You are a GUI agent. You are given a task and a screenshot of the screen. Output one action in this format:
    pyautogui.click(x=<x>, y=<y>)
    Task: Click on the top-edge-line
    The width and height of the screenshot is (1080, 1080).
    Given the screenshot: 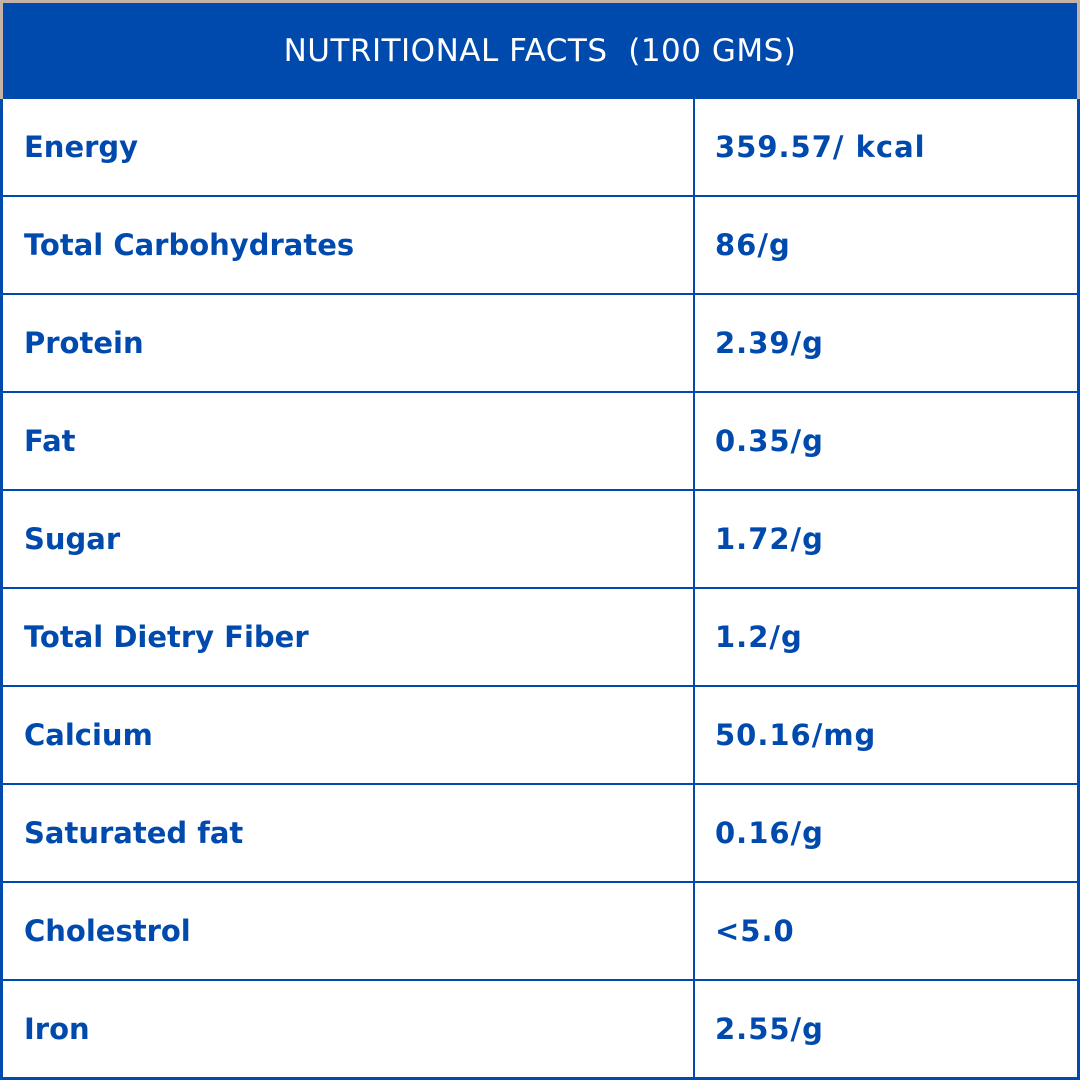 What is the action you would take?
    pyautogui.click(x=540, y=1)
    